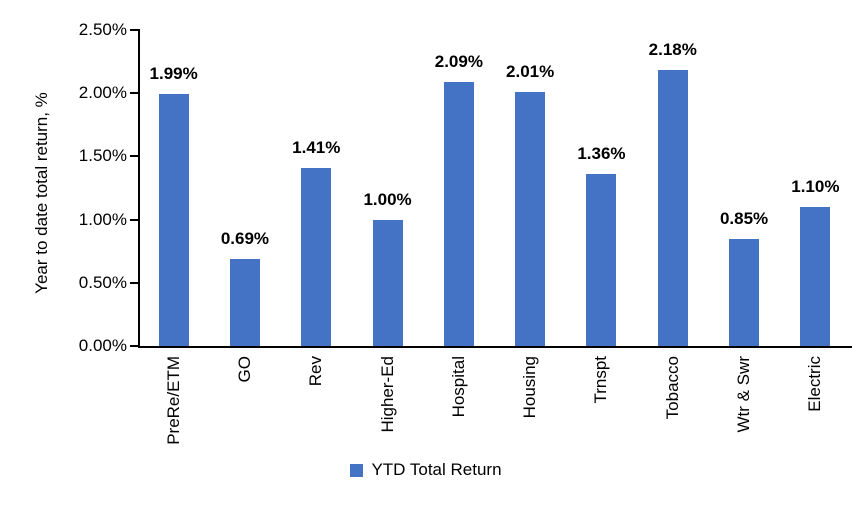 The height and width of the screenshot is (513, 852). What do you see at coordinates (102, 93) in the screenshot?
I see `y-tick-label: 2.00%` at bounding box center [102, 93].